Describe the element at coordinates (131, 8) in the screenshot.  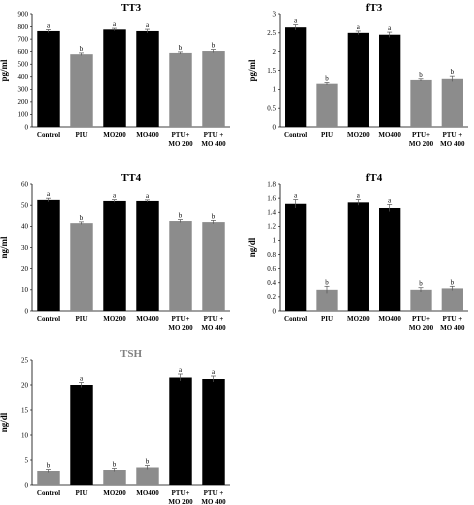
I see `chart-title: TT3` at that location.